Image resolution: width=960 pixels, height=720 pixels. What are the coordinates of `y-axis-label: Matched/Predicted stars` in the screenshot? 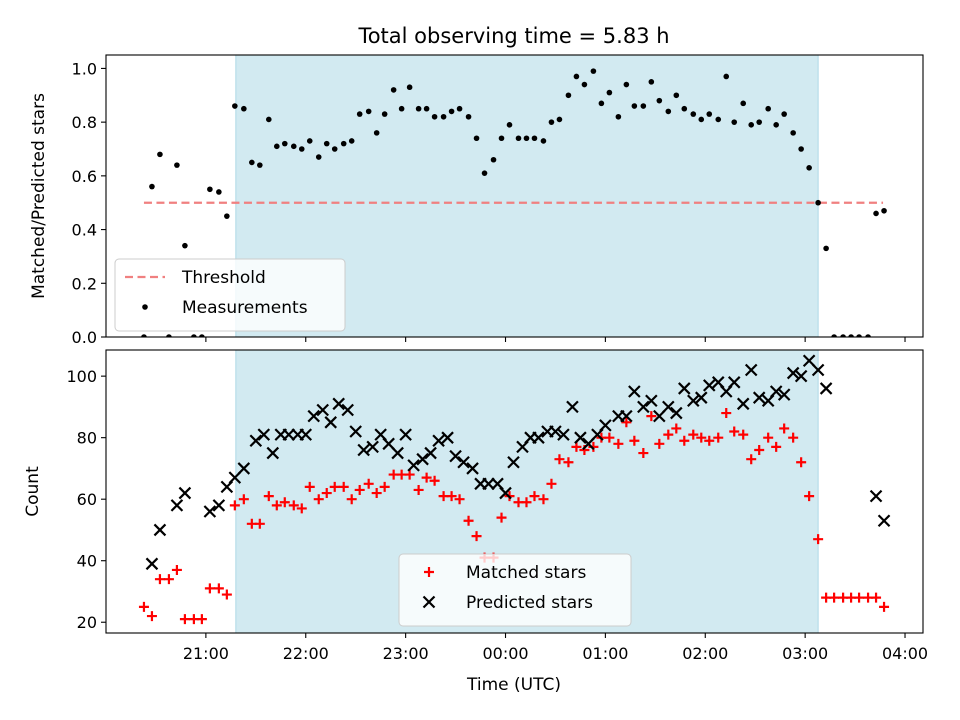 It's located at (39, 196).